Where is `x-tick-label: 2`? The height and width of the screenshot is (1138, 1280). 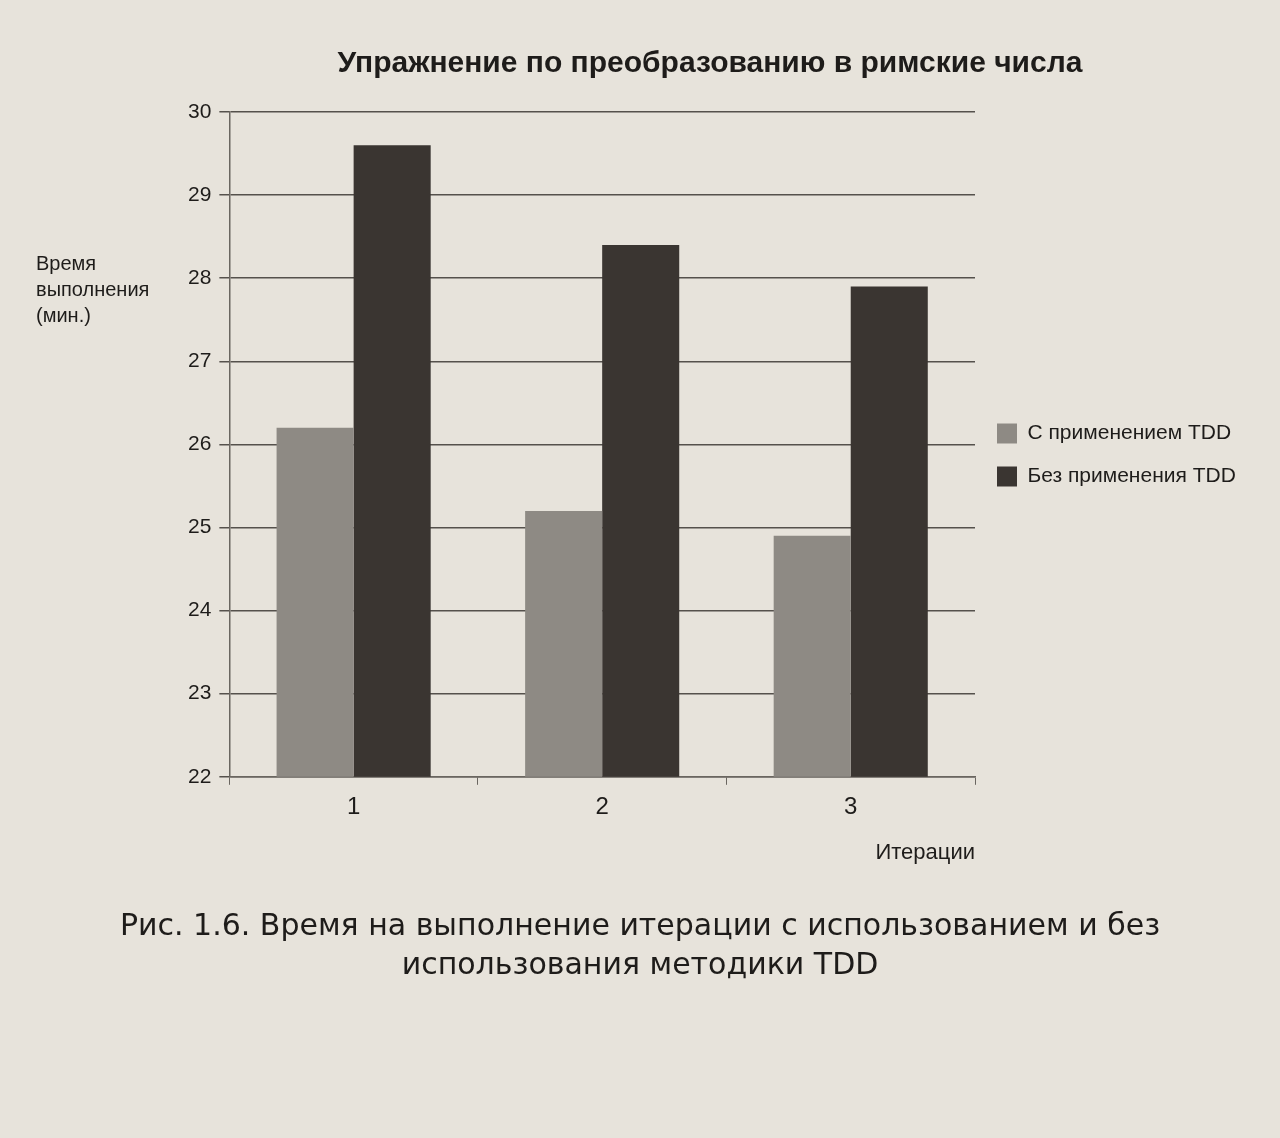
x-tick-label: 2 is located at coordinates (602, 805).